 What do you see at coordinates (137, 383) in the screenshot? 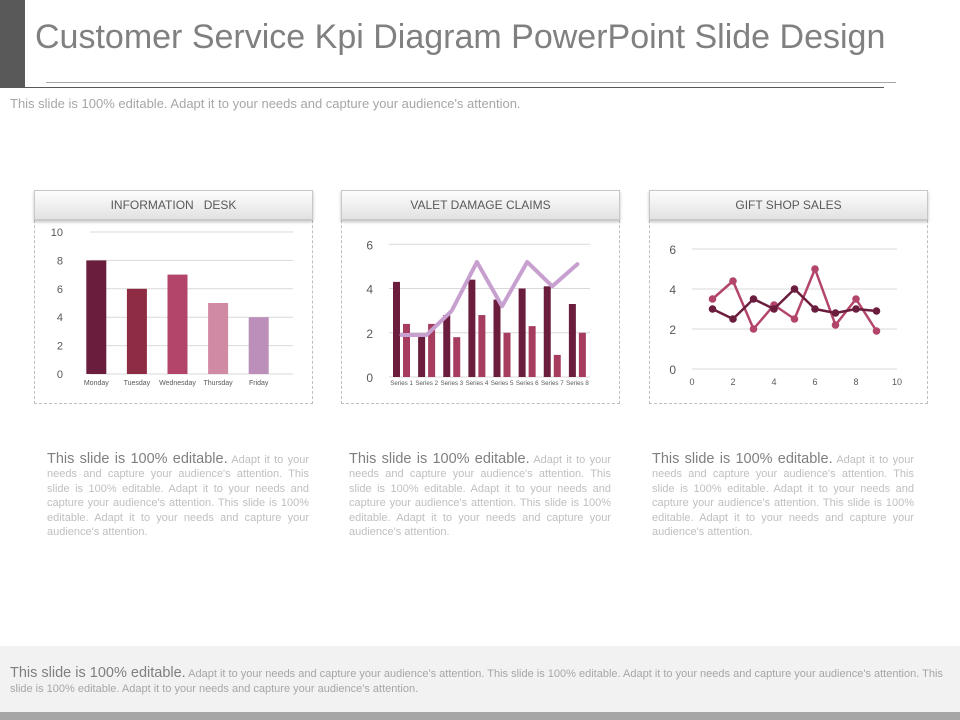
I see `x-tick-label: Tuesday` at bounding box center [137, 383].